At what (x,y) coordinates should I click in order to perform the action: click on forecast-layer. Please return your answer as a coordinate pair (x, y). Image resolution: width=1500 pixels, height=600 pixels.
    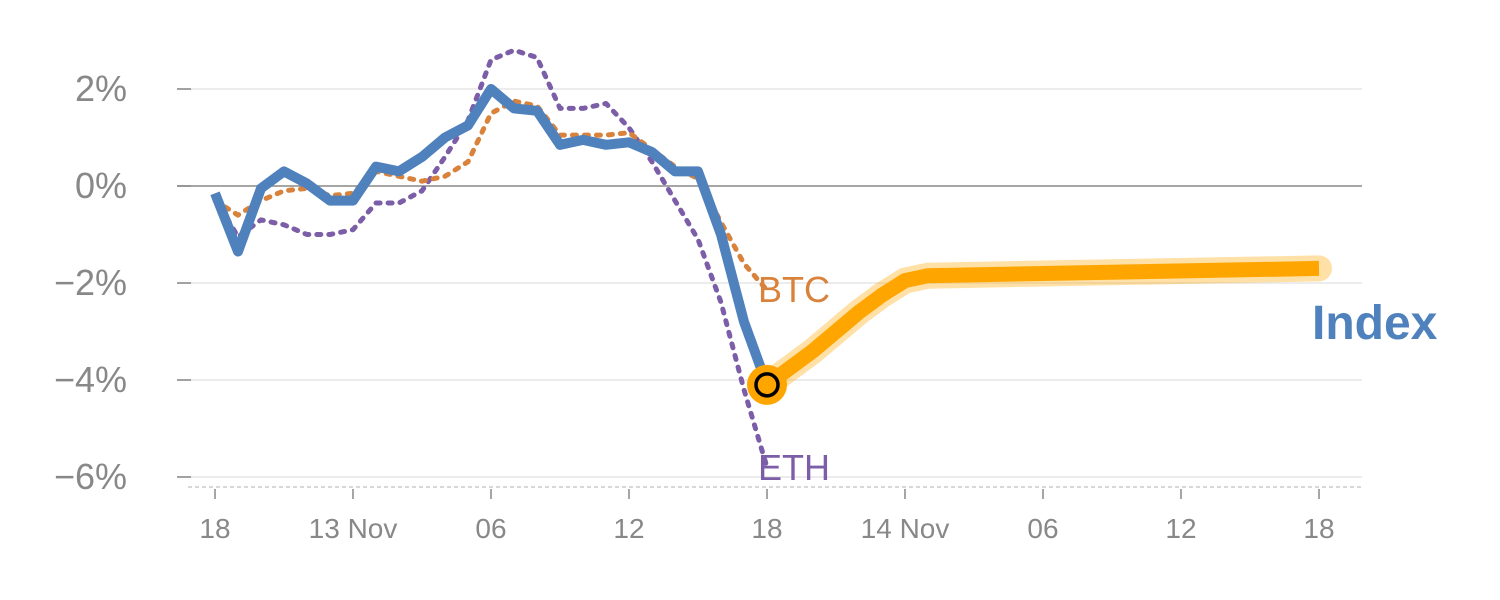
    Looking at the image, I should click on (1039, 330).